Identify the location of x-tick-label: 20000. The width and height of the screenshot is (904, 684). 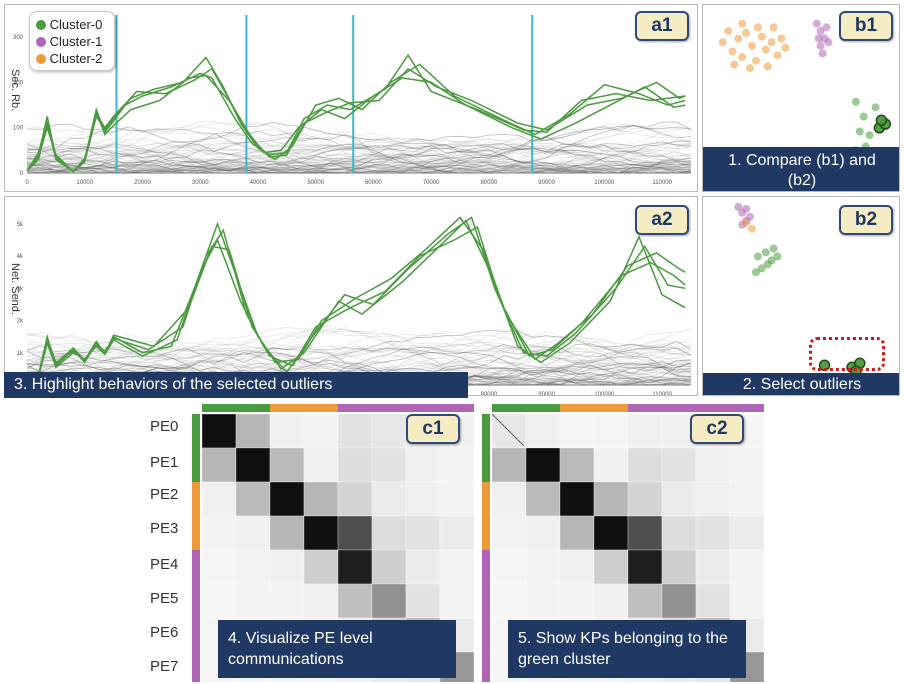
(142, 183).